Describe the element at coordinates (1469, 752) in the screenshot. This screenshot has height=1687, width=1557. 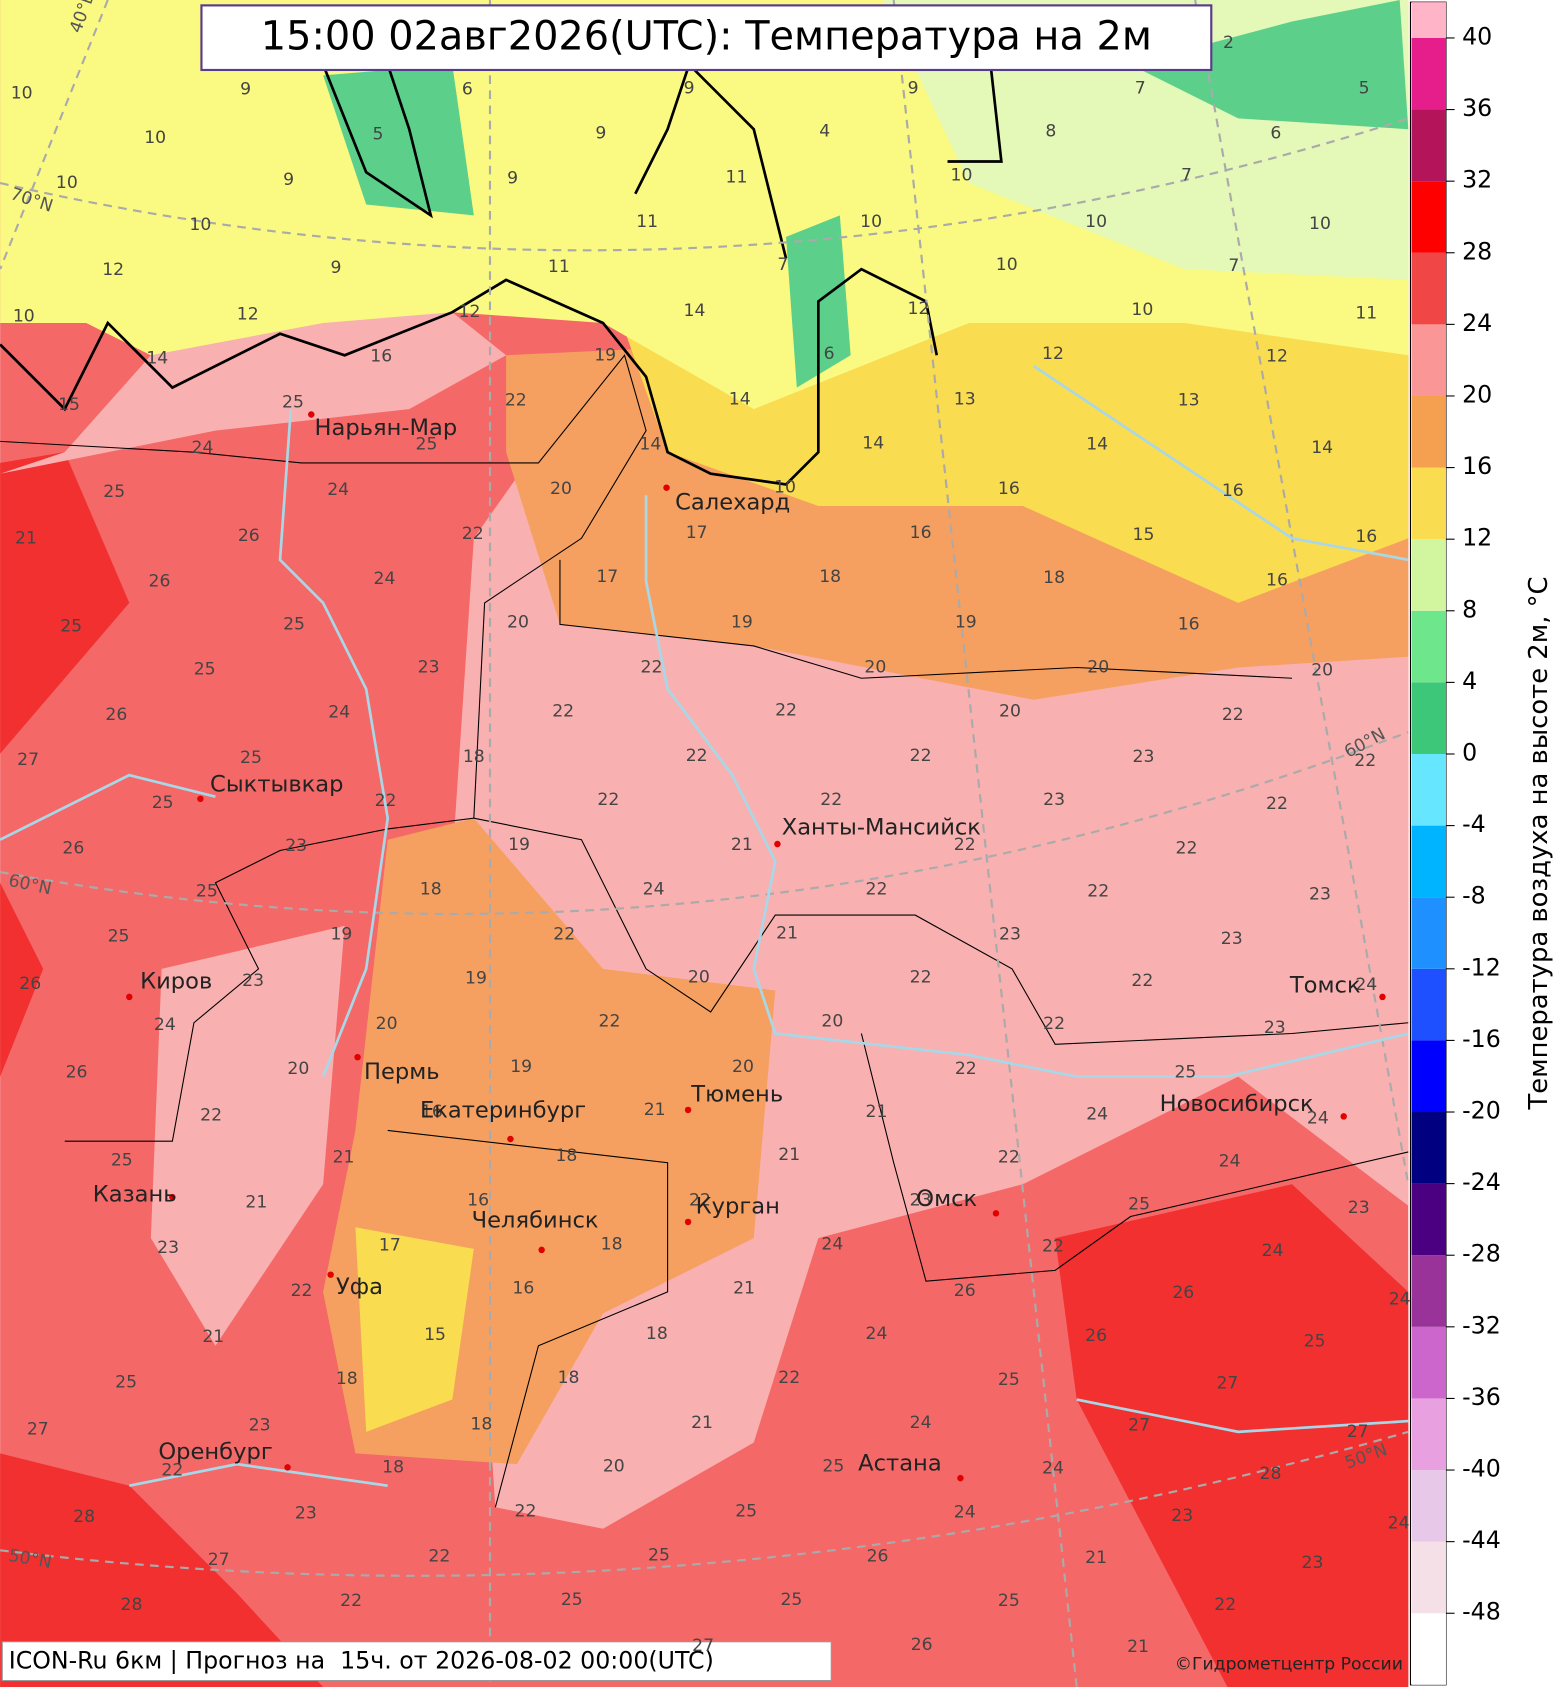
I see `colorbar-tick-label: 0` at that location.